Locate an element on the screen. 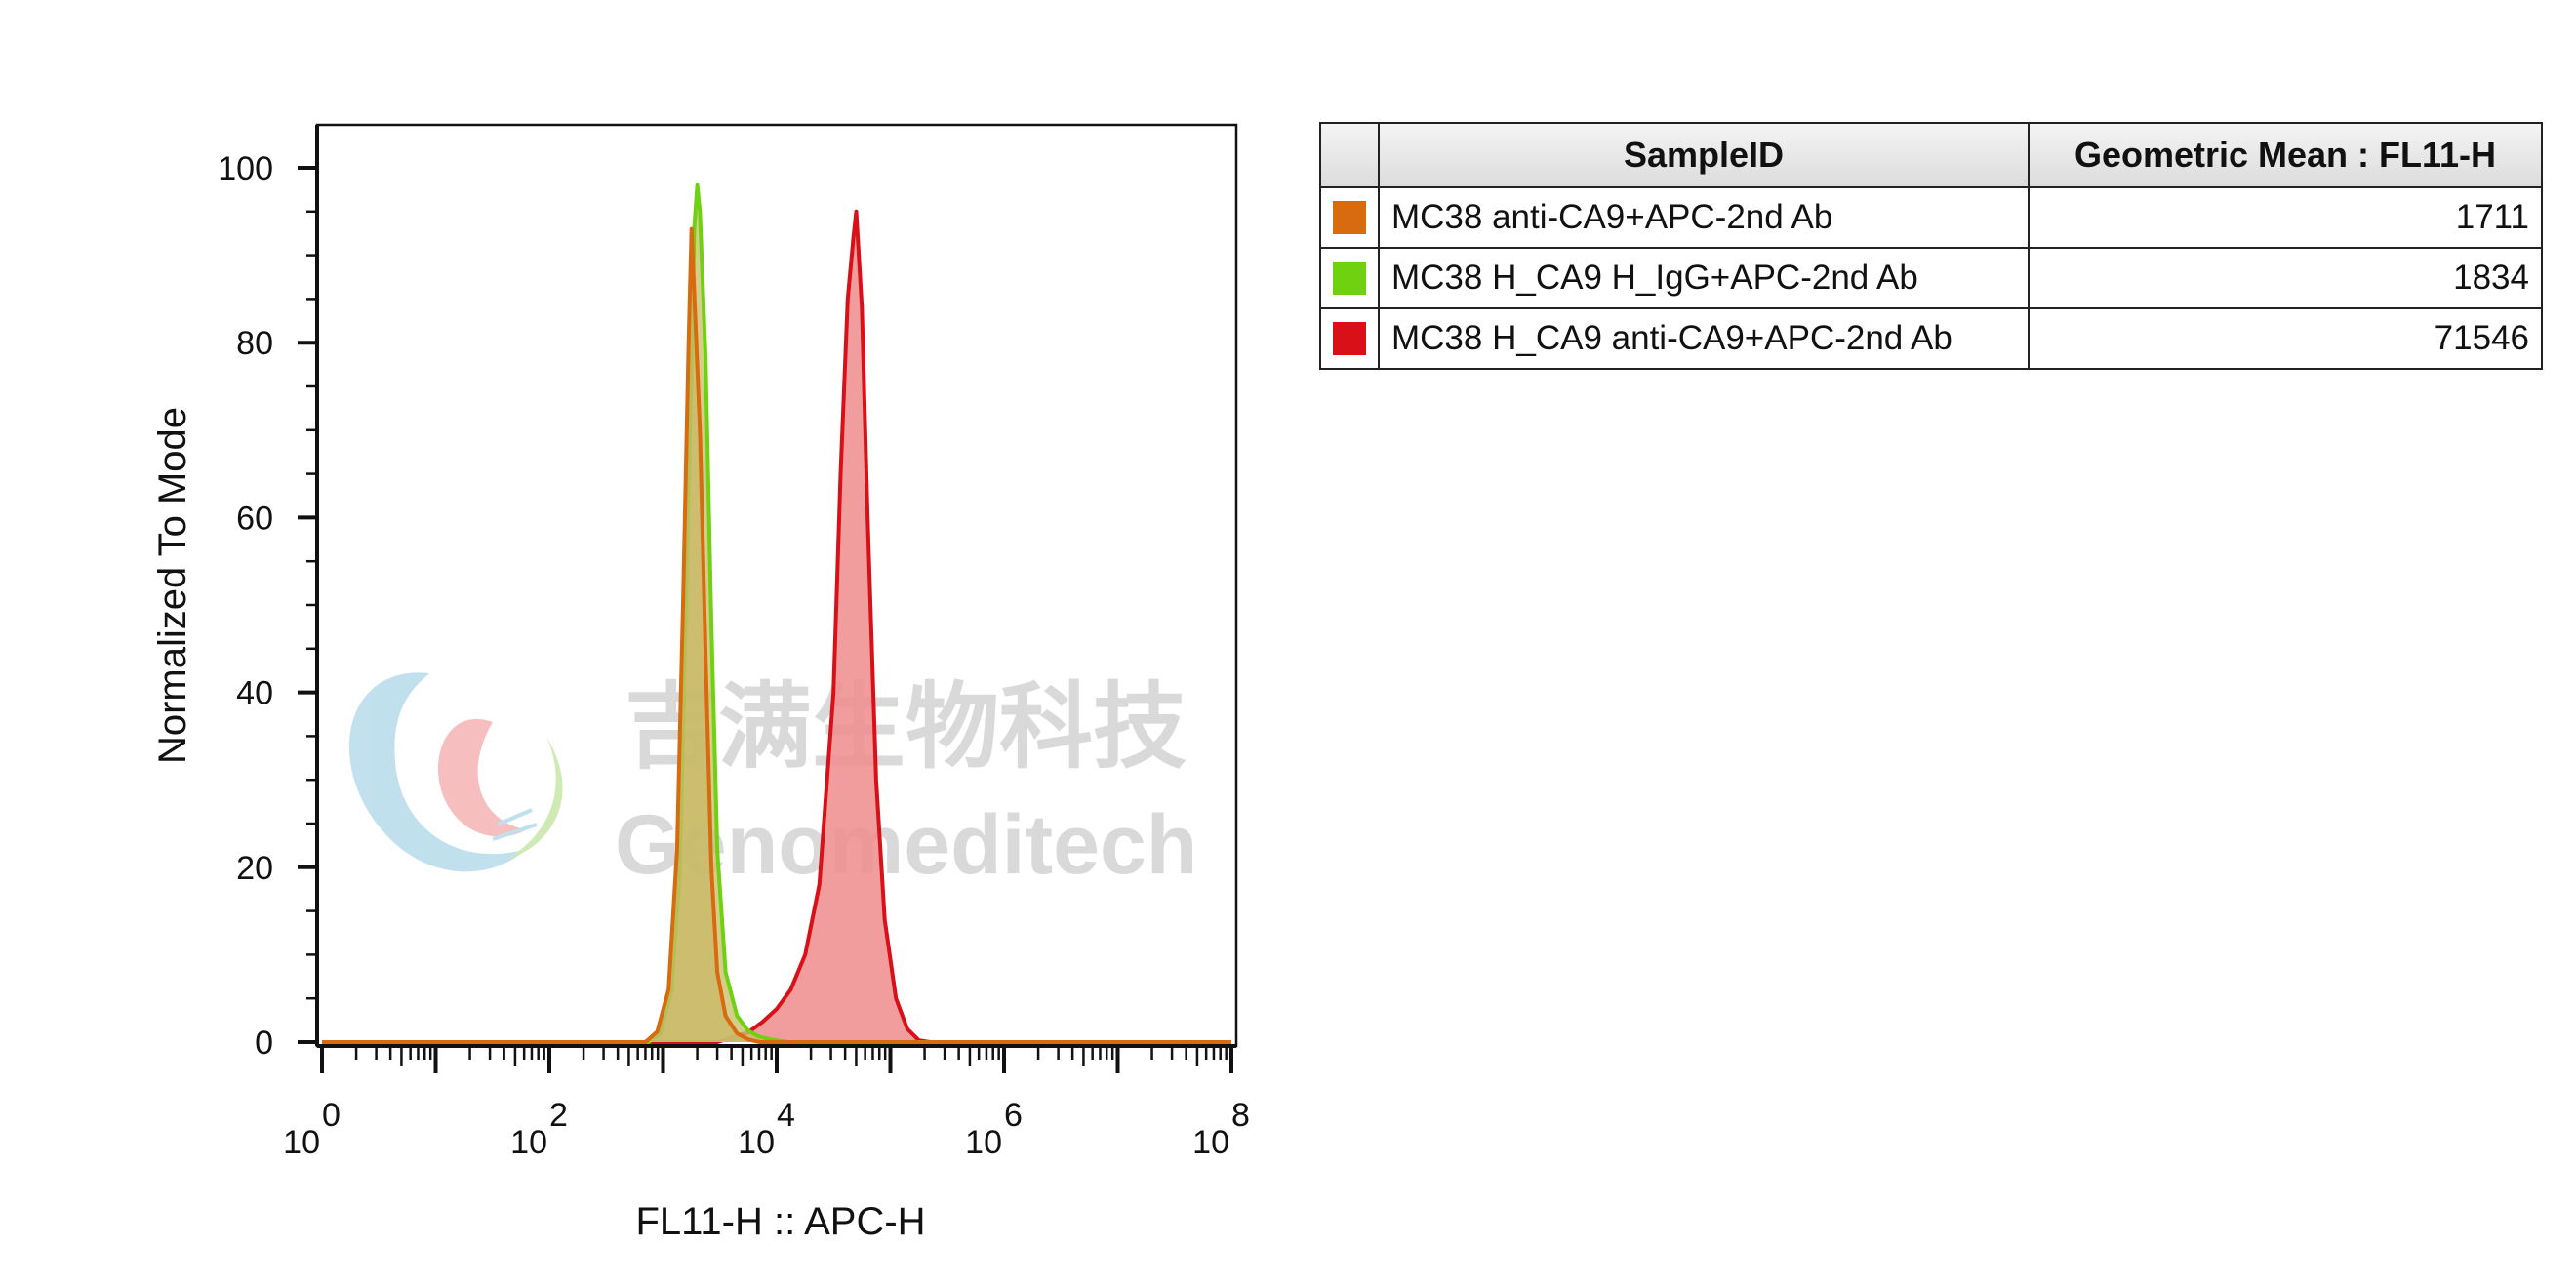  y-tick-label: 60 is located at coordinates (255, 518).